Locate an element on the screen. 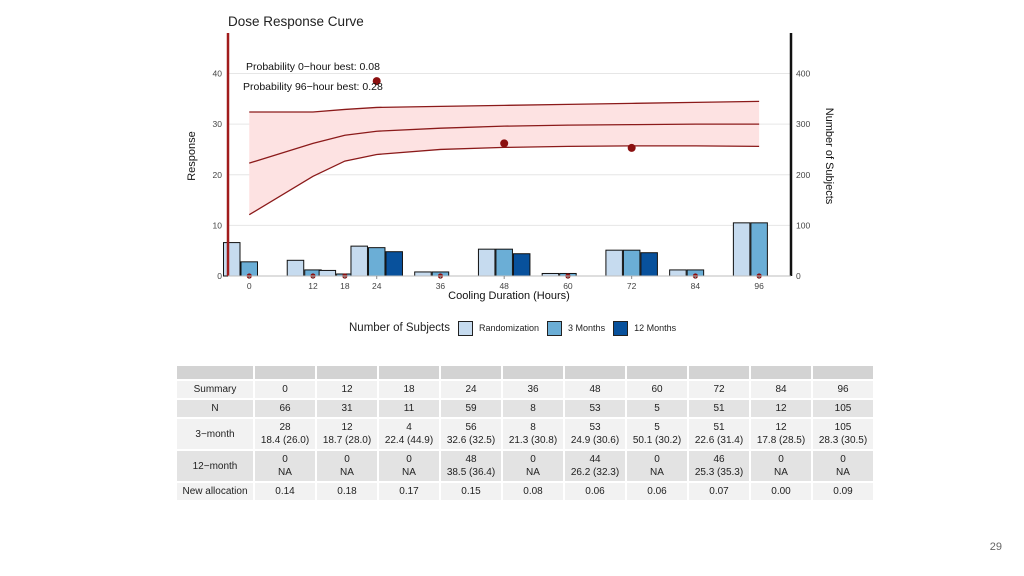 This screenshot has height=576, width=1024. y-tick-label: 30 is located at coordinates (218, 124).